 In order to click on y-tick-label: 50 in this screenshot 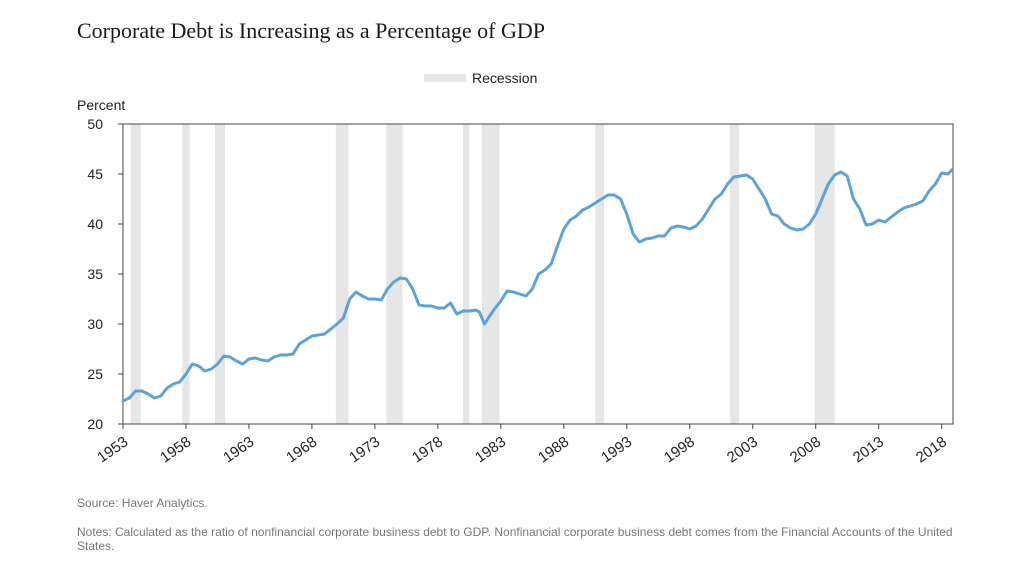, I will do `click(95, 124)`.